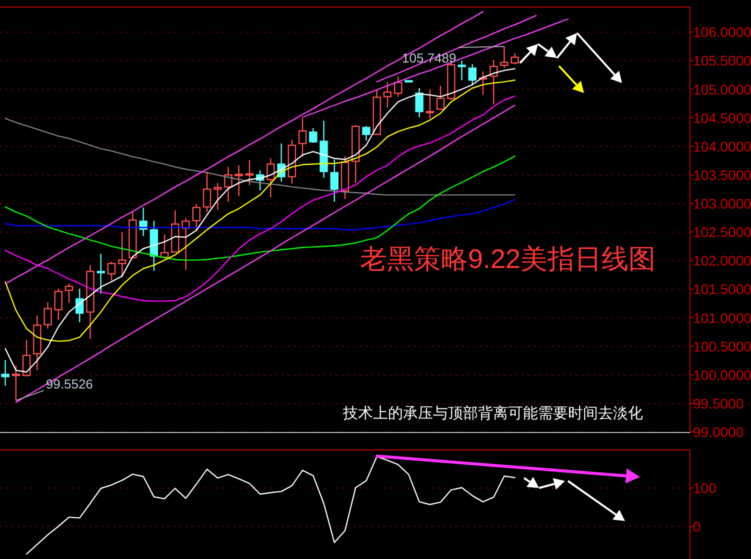 The image size is (751, 559). Describe the element at coordinates (508, 259) in the screenshot. I see `annotation: 老黑策略9.22美指日线图` at that location.